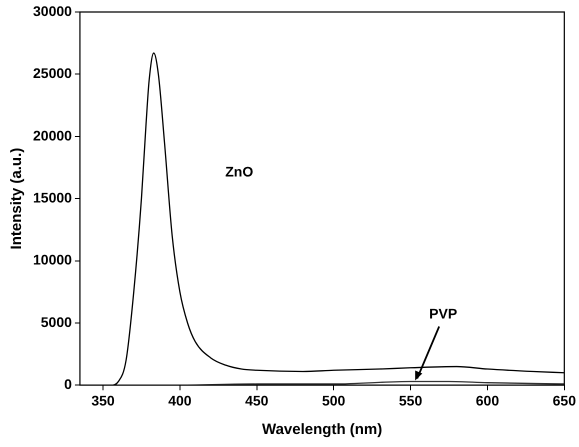 The height and width of the screenshot is (447, 579). I want to click on y-tick-label: 15000, so click(52, 197).